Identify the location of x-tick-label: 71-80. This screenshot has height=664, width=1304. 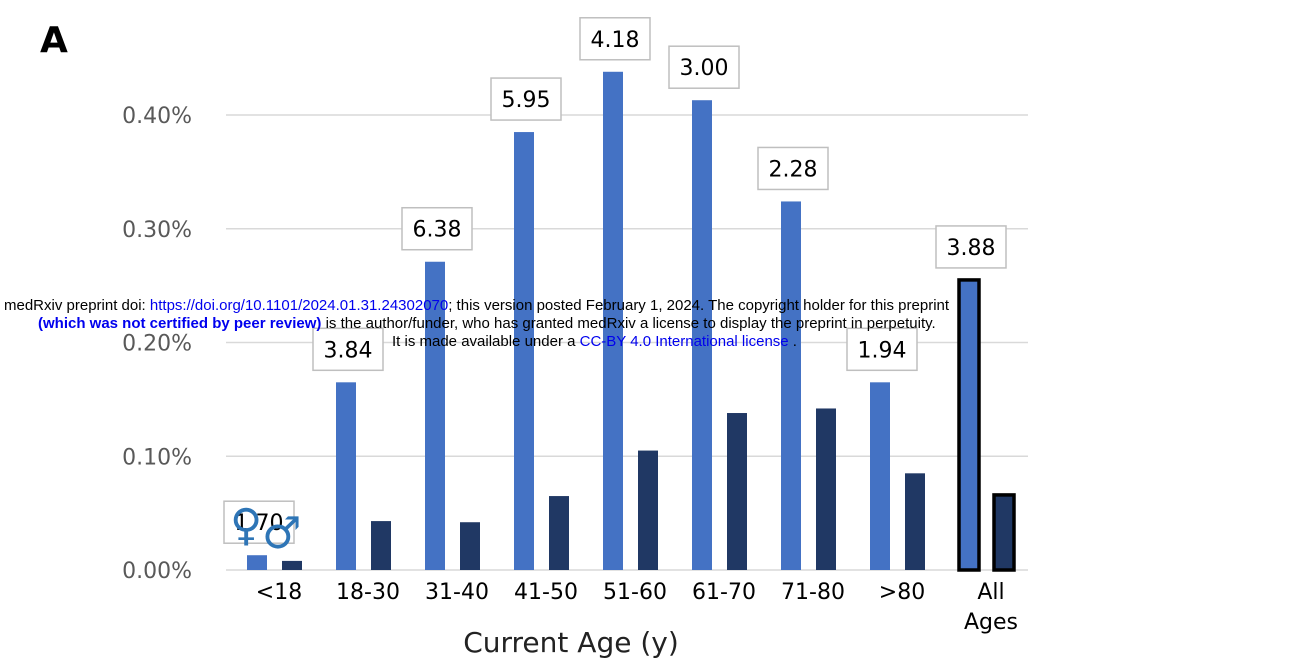
(813, 592).